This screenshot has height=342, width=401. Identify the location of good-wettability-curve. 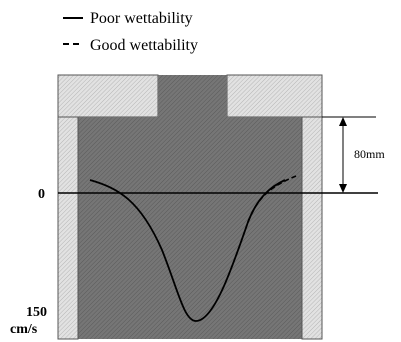
(272, 199).